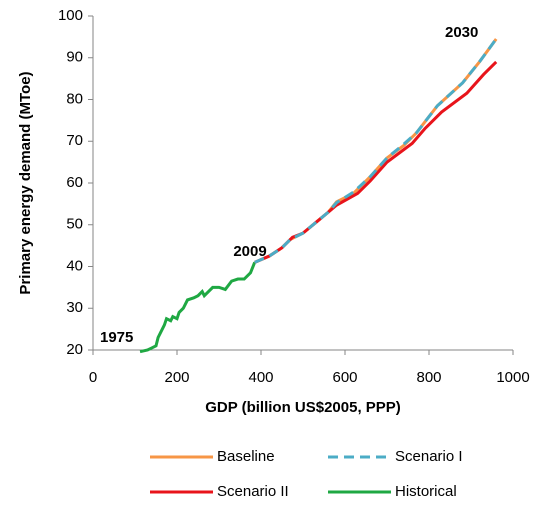 The image size is (534, 510). I want to click on y-axis-label: Primary energy demand (MToe), so click(25, 182).